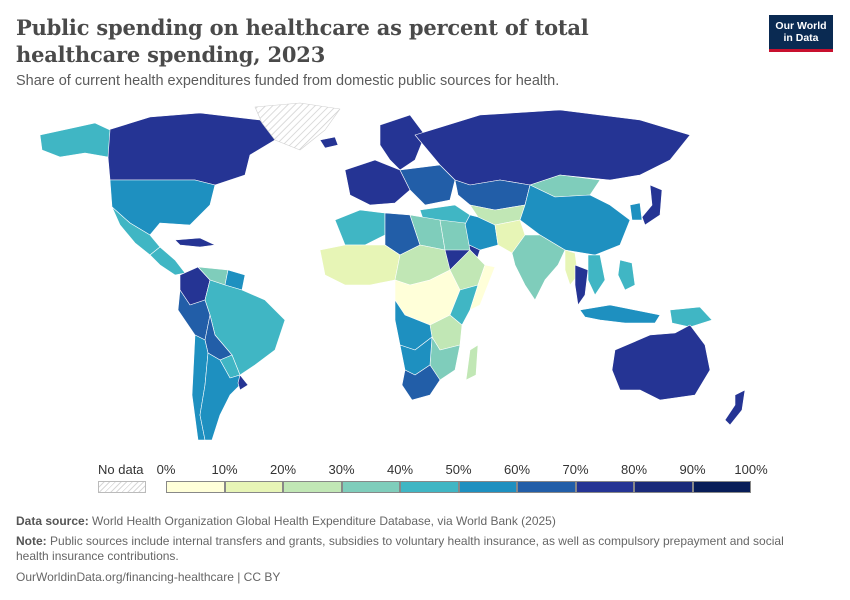 The width and height of the screenshot is (850, 600). What do you see at coordinates (801, 38) in the screenshot?
I see `logo-text-line2: in Data` at bounding box center [801, 38].